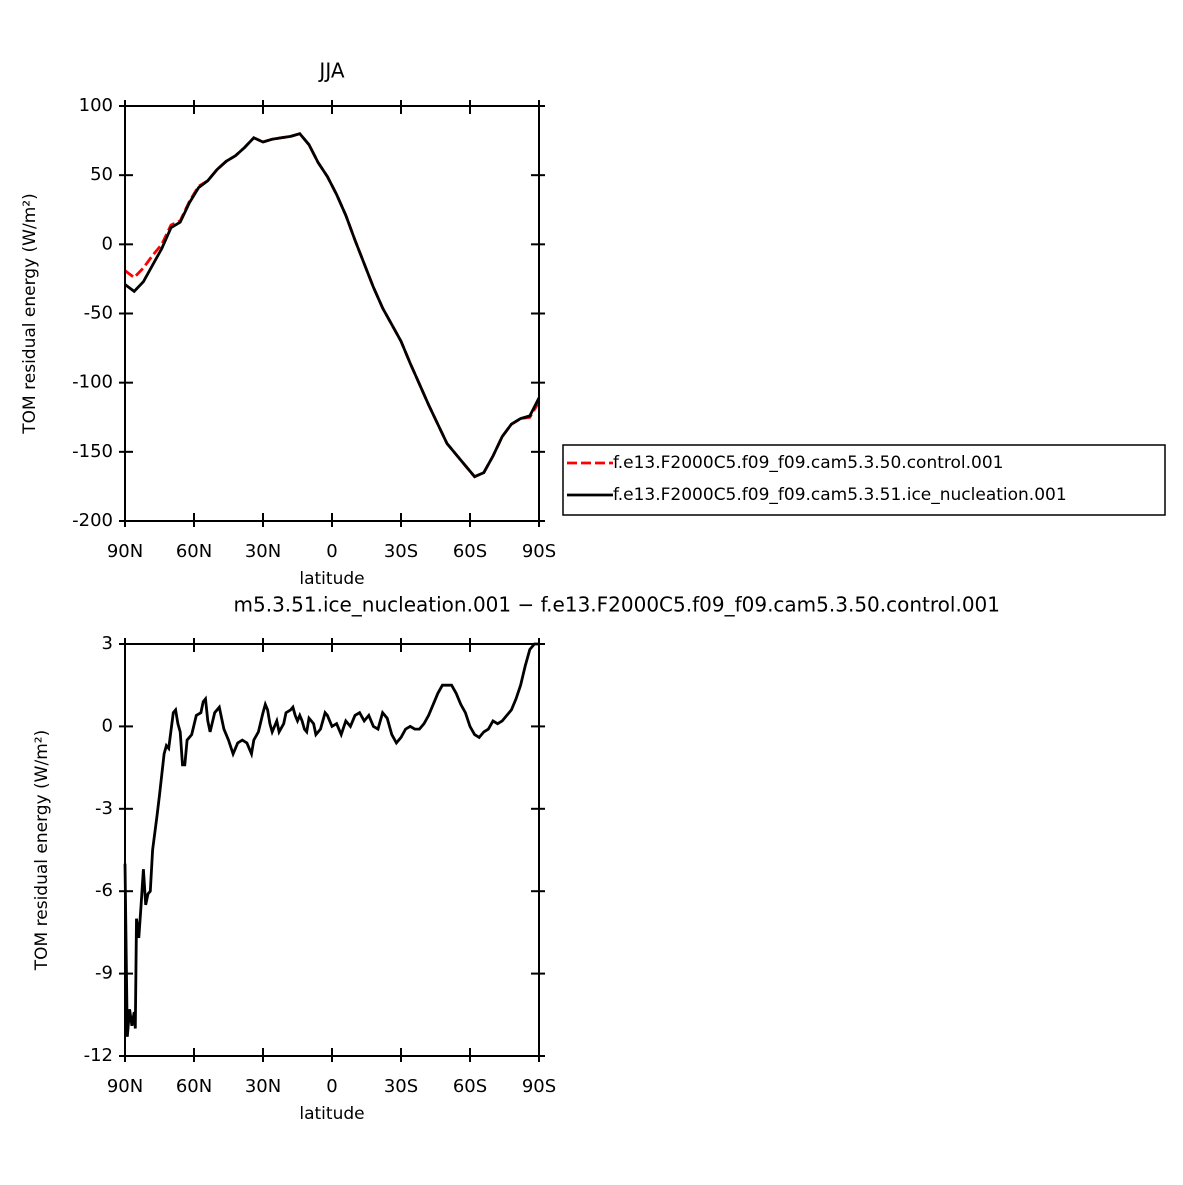 This screenshot has height=1185, width=1183. Describe the element at coordinates (92, 382) in the screenshot. I see `y-tick-label: -100` at that location.